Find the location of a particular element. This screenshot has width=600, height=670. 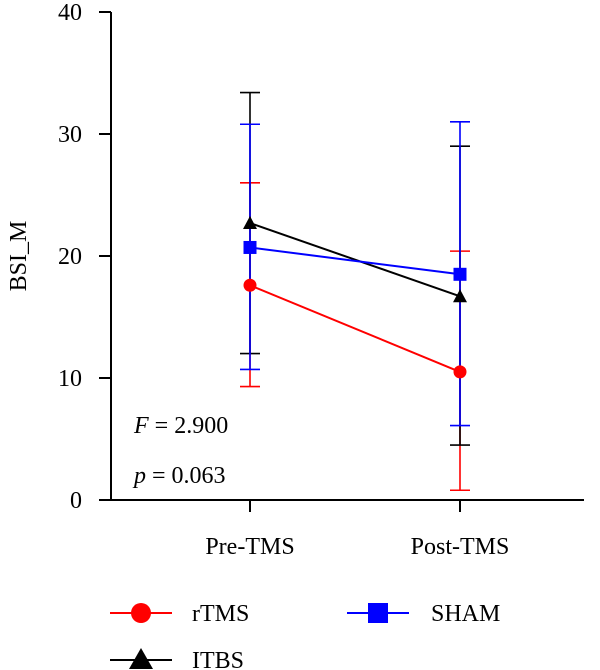

legend-marker-sham is located at coordinates (378, 613).